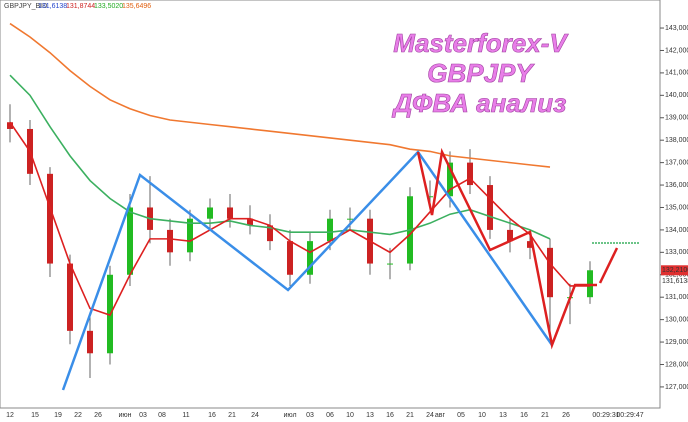  What do you see at coordinates (676, 364) in the screenshot?
I see `y-tick-label: 128,0000` at bounding box center [676, 364].